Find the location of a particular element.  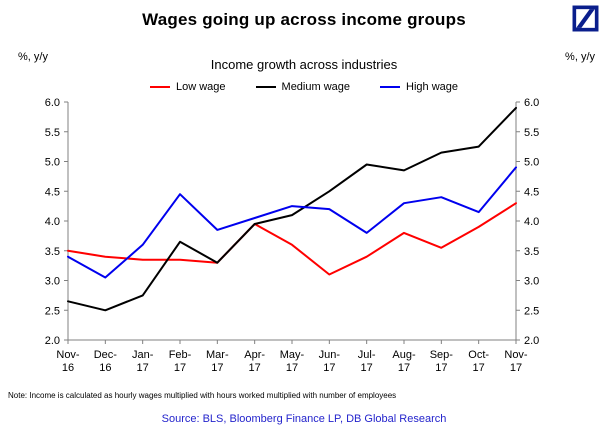

svg-text: May- is located at coordinates (292, 355).